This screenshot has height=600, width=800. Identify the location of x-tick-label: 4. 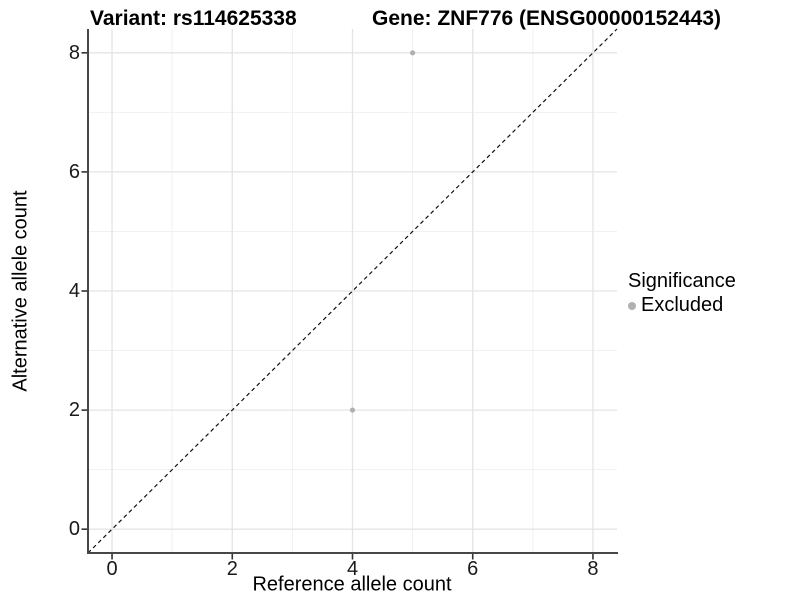
(352, 569).